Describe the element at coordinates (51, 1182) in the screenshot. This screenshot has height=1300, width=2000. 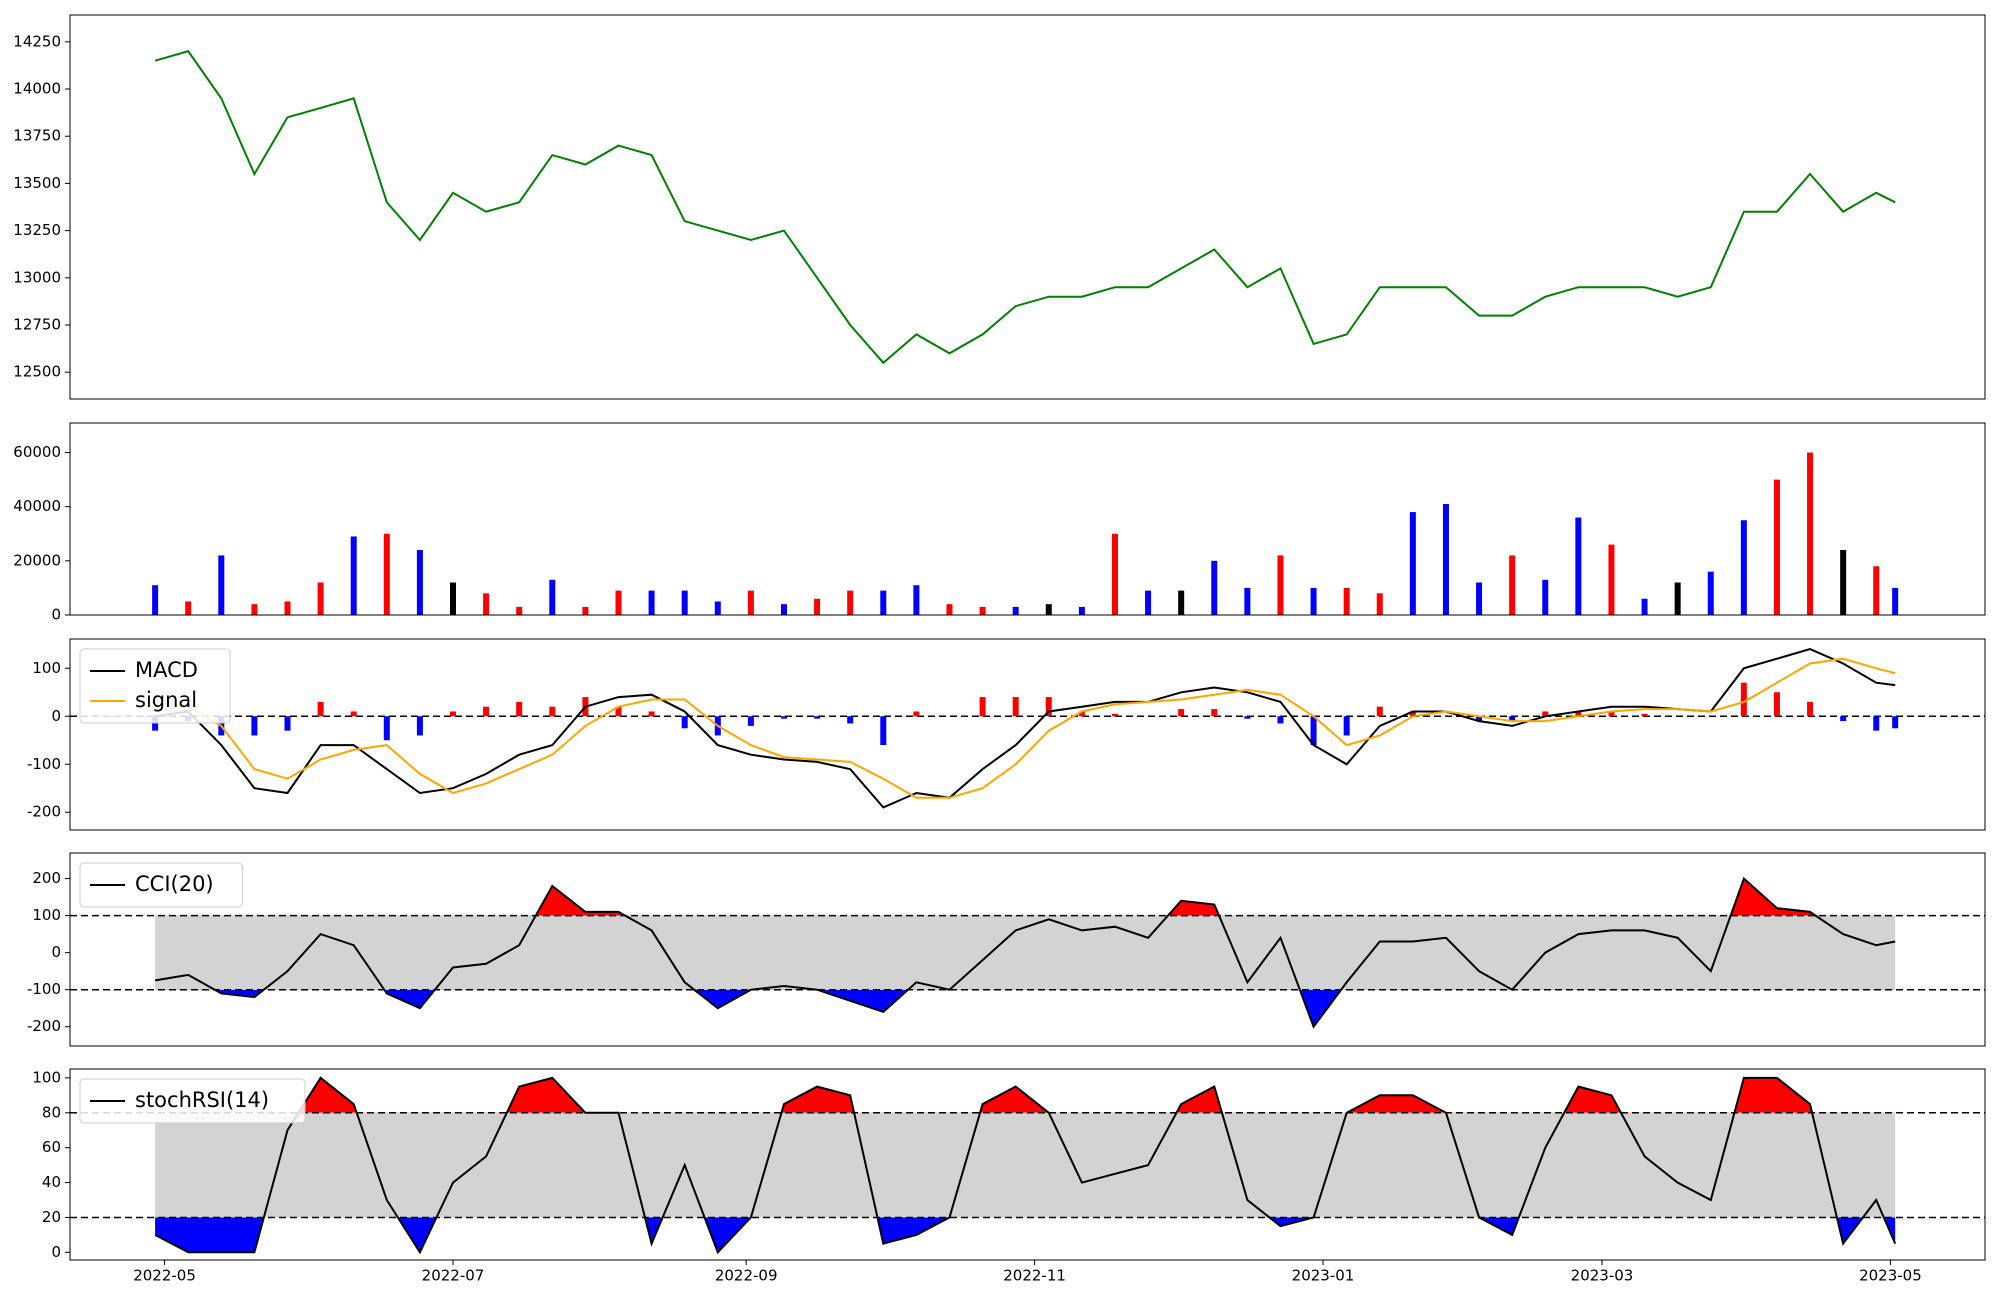
I see `y-tick-label: 40` at that location.